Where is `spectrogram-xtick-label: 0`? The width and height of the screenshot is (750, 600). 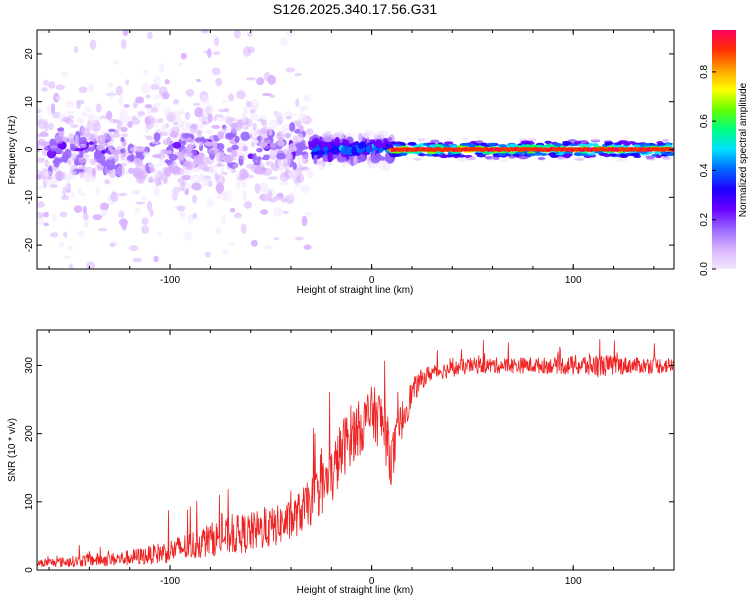
spectrogram-xtick-label: 0 is located at coordinates (372, 280).